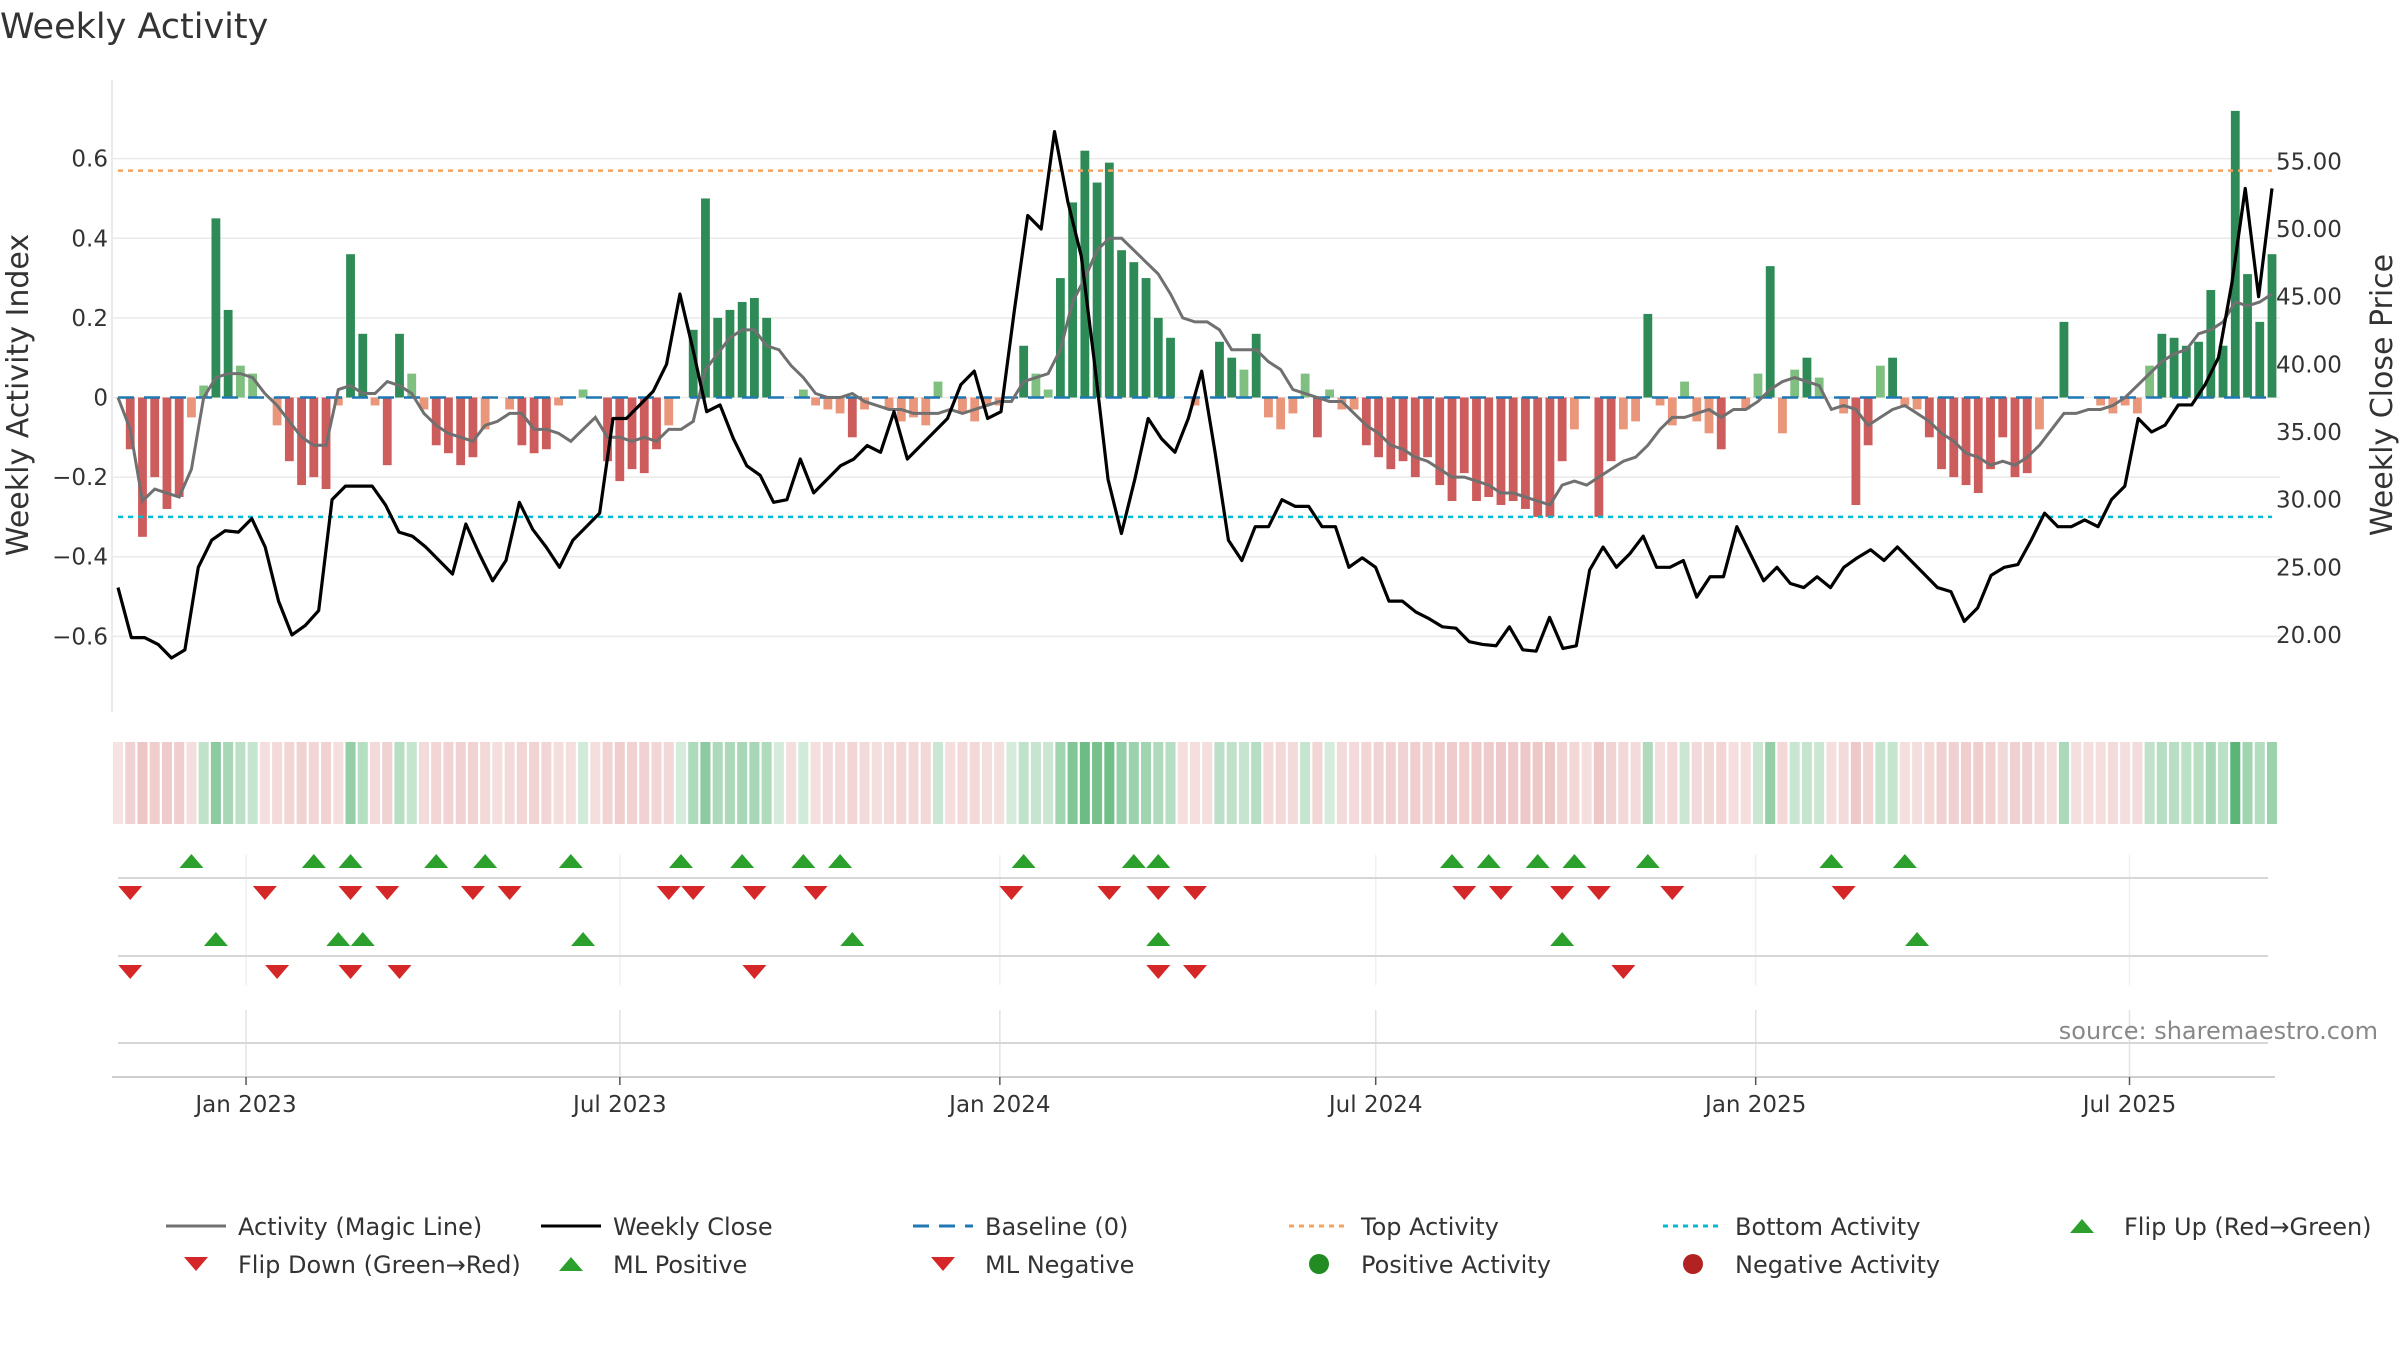  I want to click on ml-negative-marker, so click(754, 972).